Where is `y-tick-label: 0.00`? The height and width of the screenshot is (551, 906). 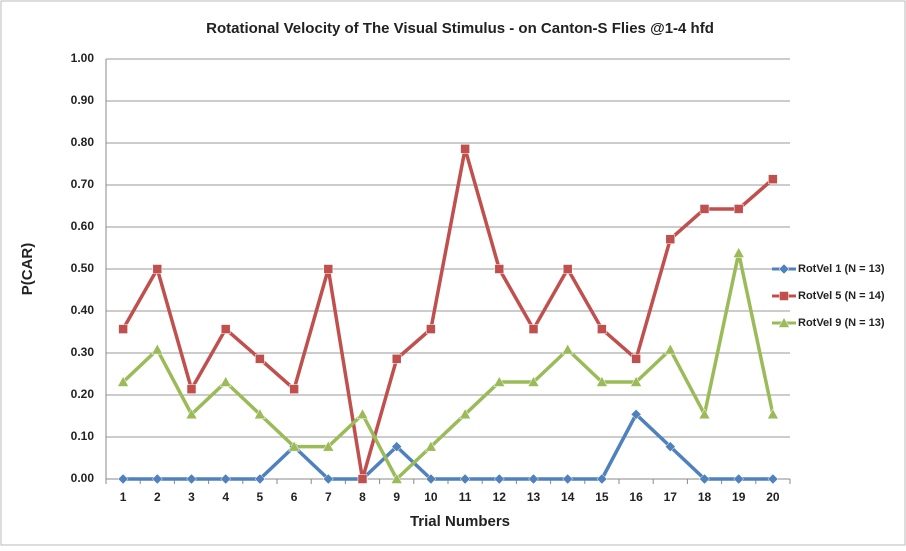
y-tick-label: 0.00 is located at coordinates (83, 478).